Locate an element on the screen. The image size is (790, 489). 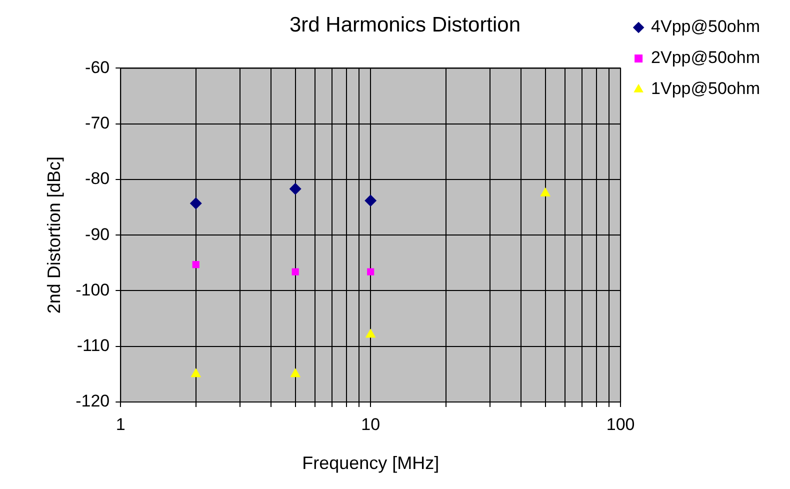
x-axis-title: Frequency [MHz] is located at coordinates (371, 463).